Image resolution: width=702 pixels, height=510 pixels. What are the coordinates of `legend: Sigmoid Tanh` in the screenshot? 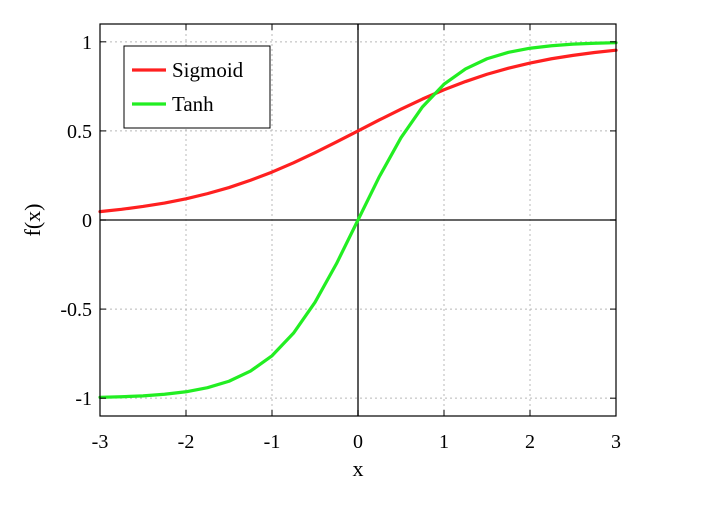 It's located at (197, 87).